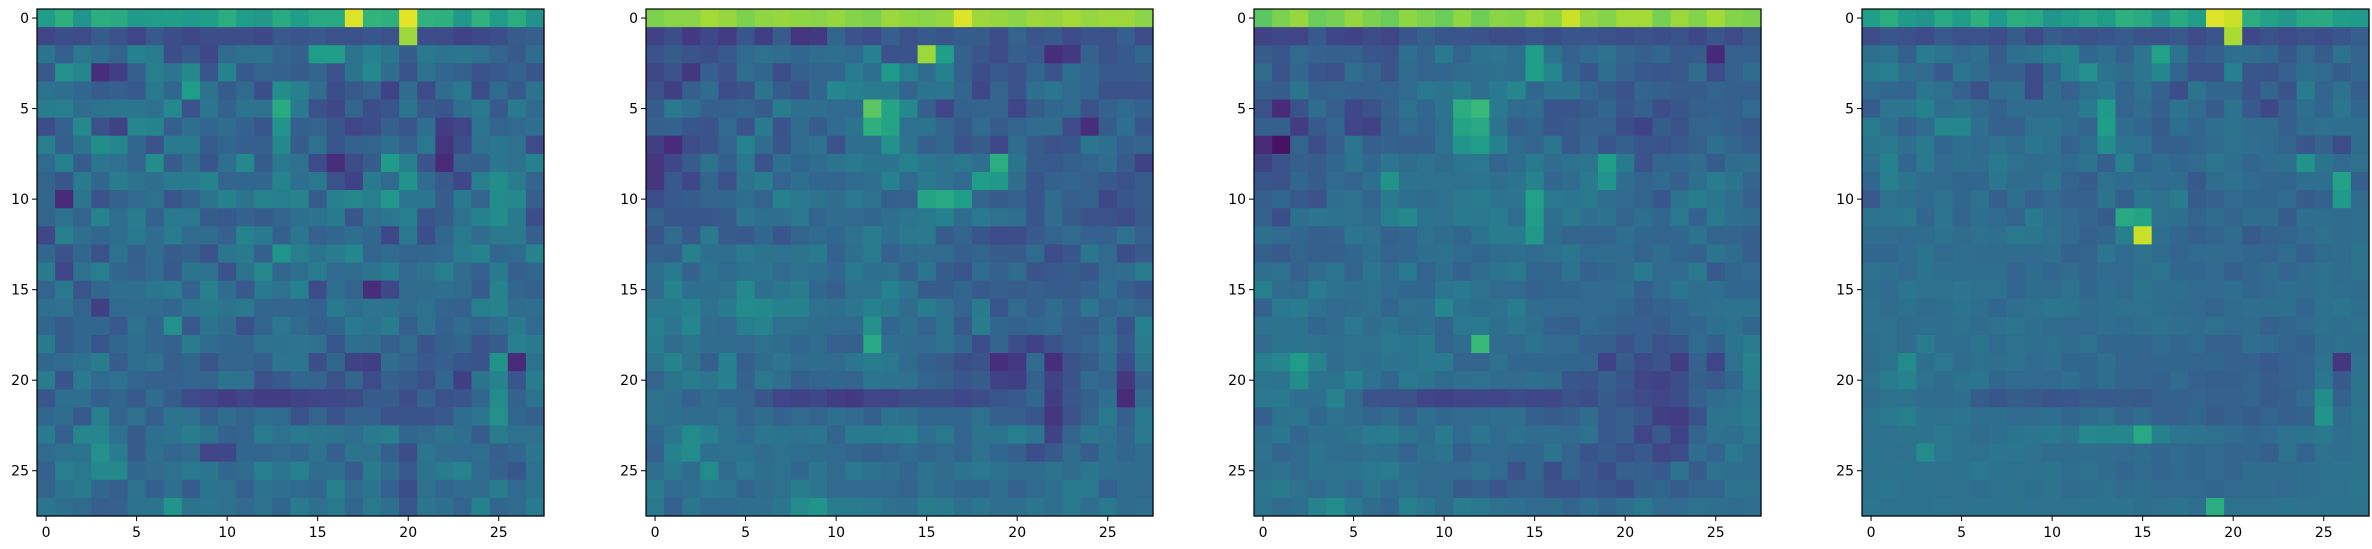 This screenshot has width=2372, height=549. What do you see at coordinates (1241, 110) in the screenshot?
I see `y-tick-label: 5` at bounding box center [1241, 110].